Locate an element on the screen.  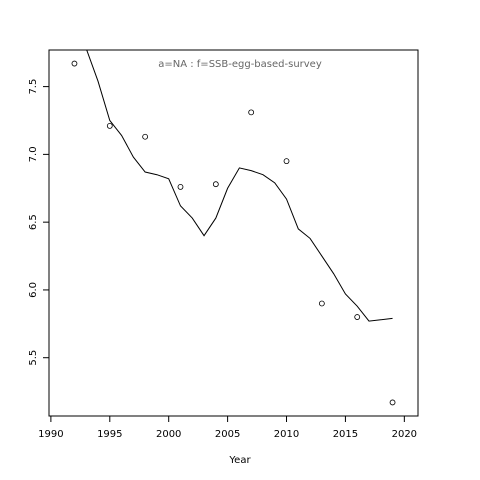
y-tick-label: 7.0 is located at coordinates (33, 154).